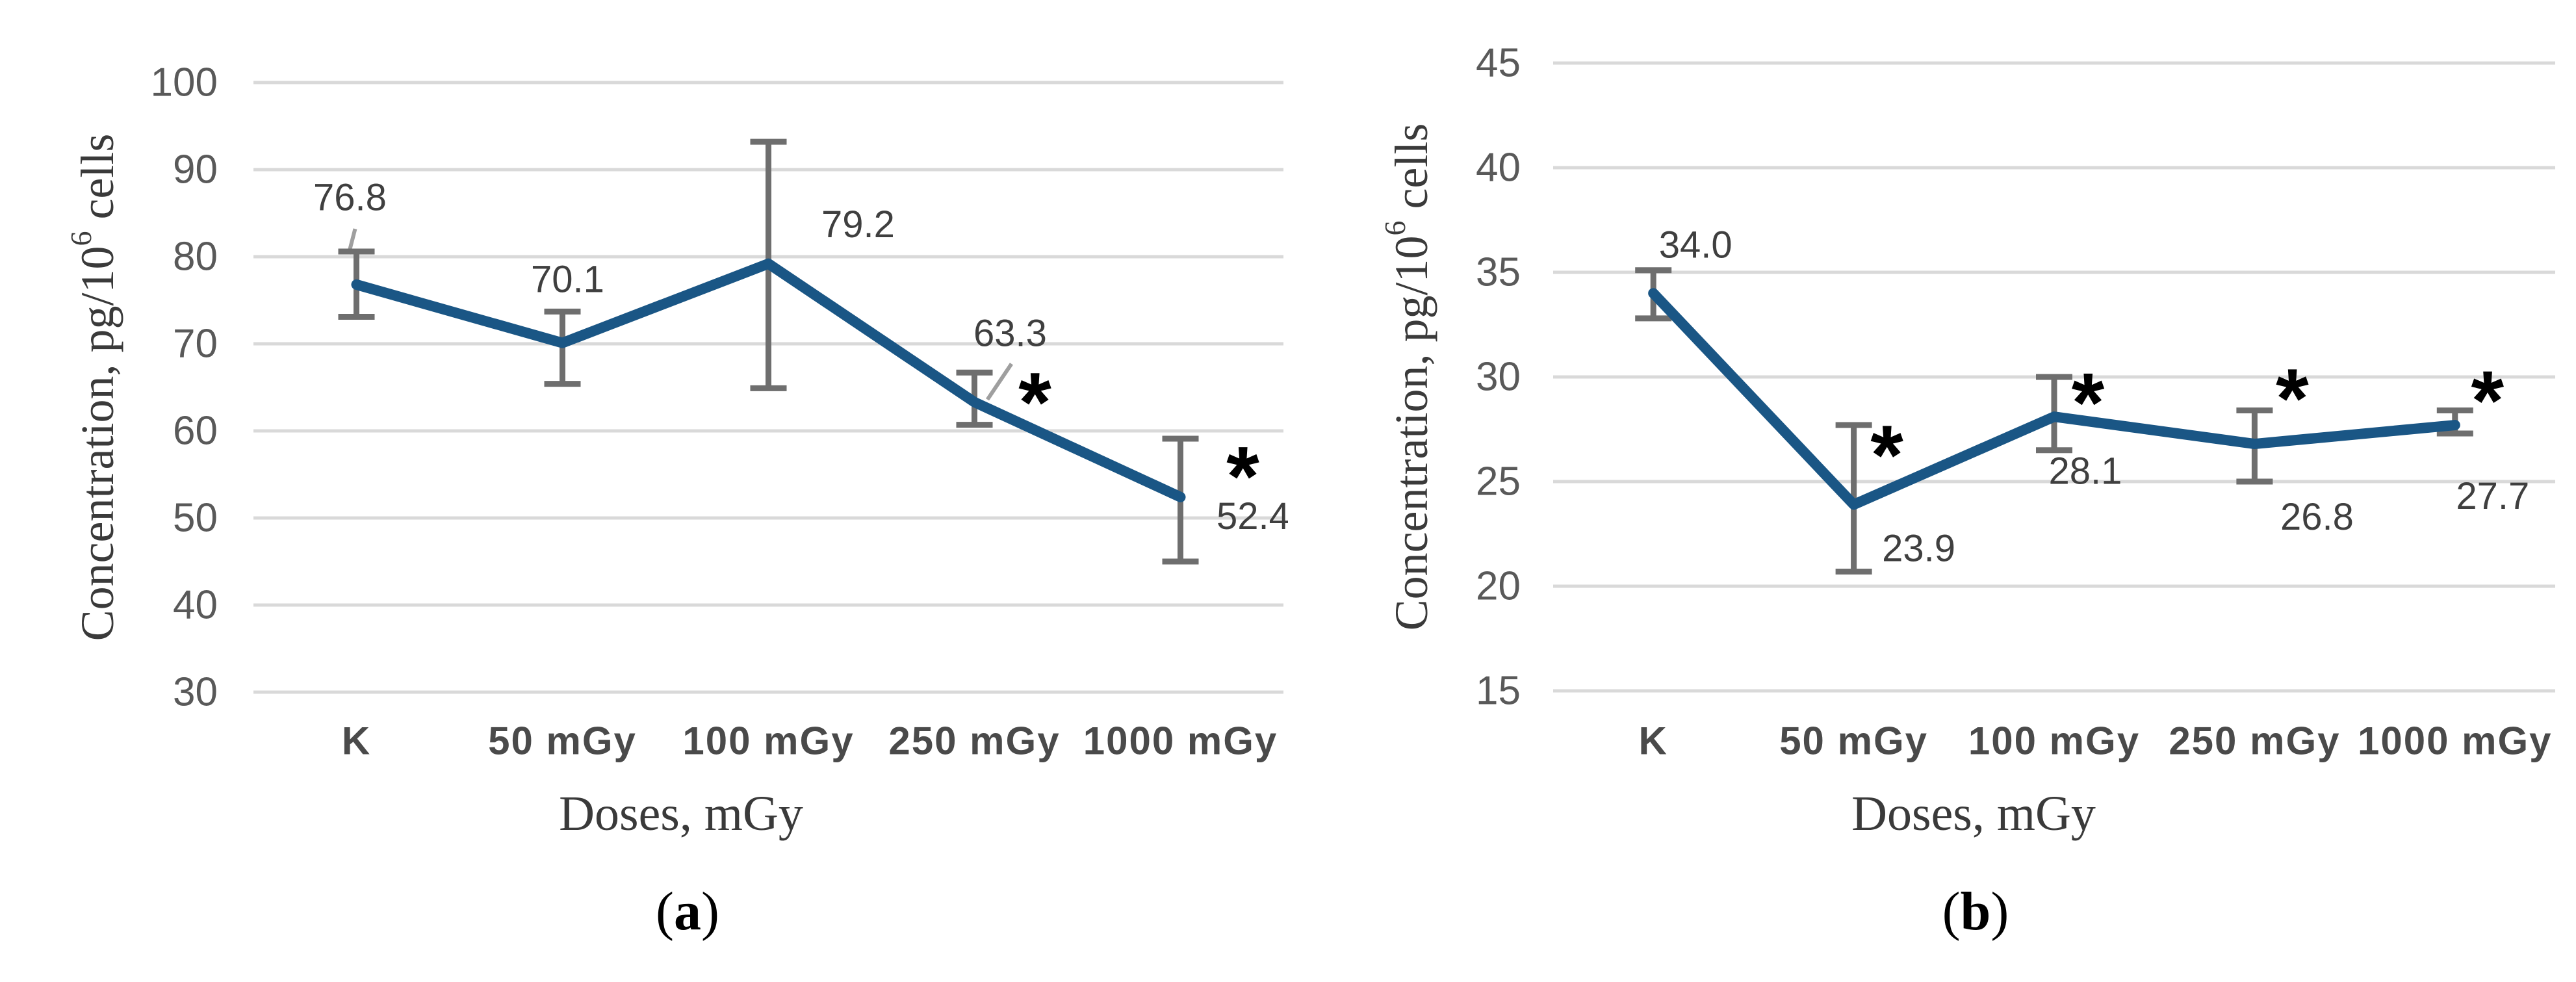 The image size is (2576, 982). I want to click on svg-text: 45, so click(1499, 63).